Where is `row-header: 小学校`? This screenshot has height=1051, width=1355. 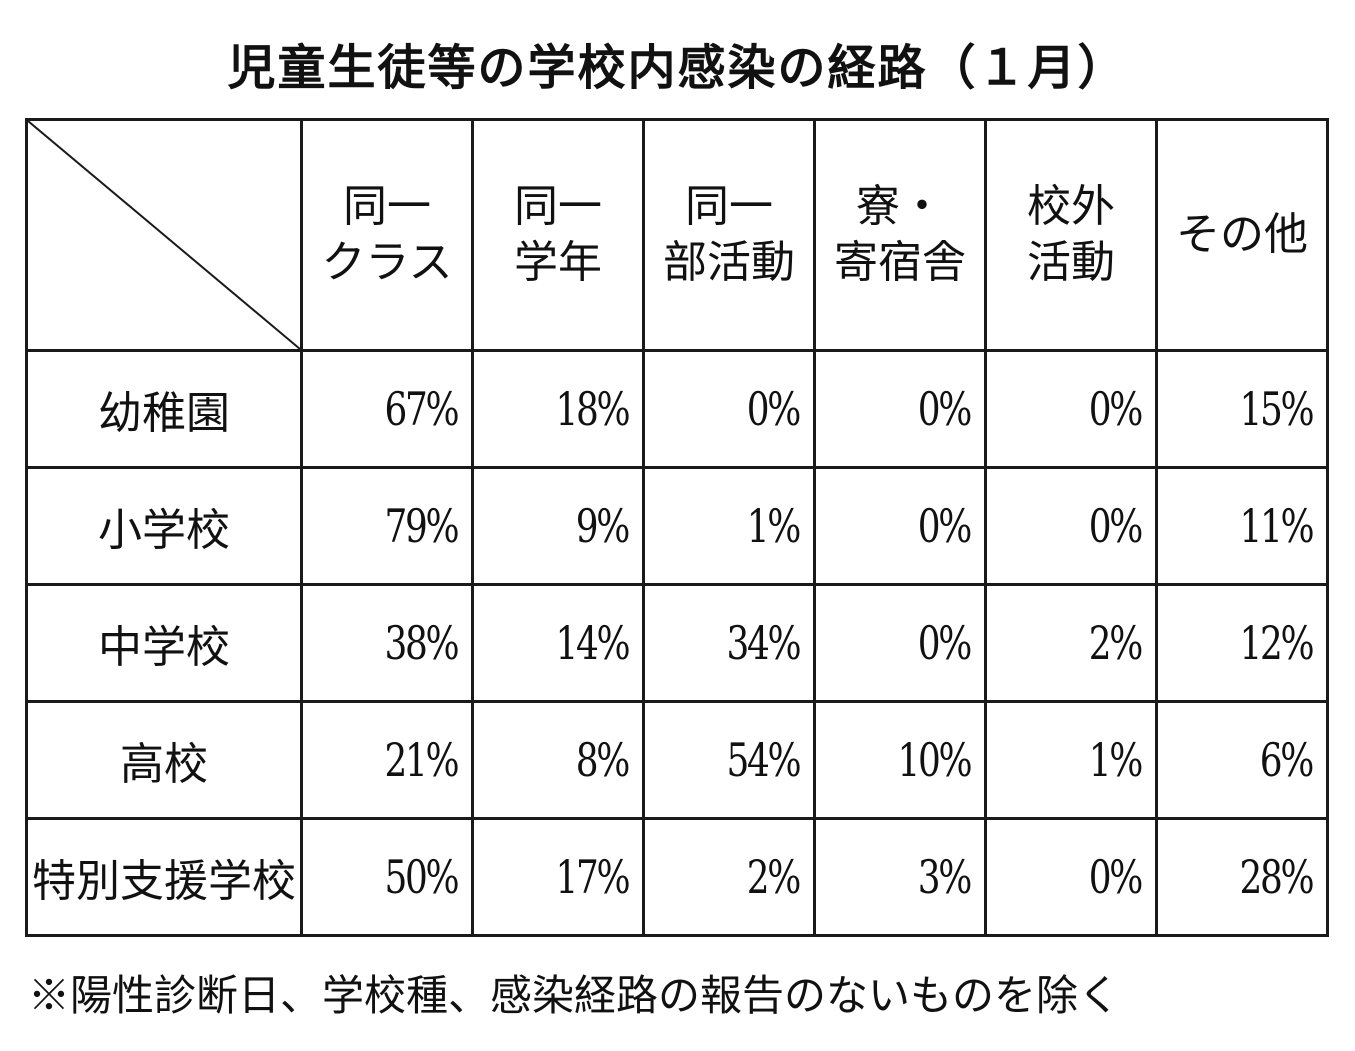 row-header: 小学校 is located at coordinates (164, 526).